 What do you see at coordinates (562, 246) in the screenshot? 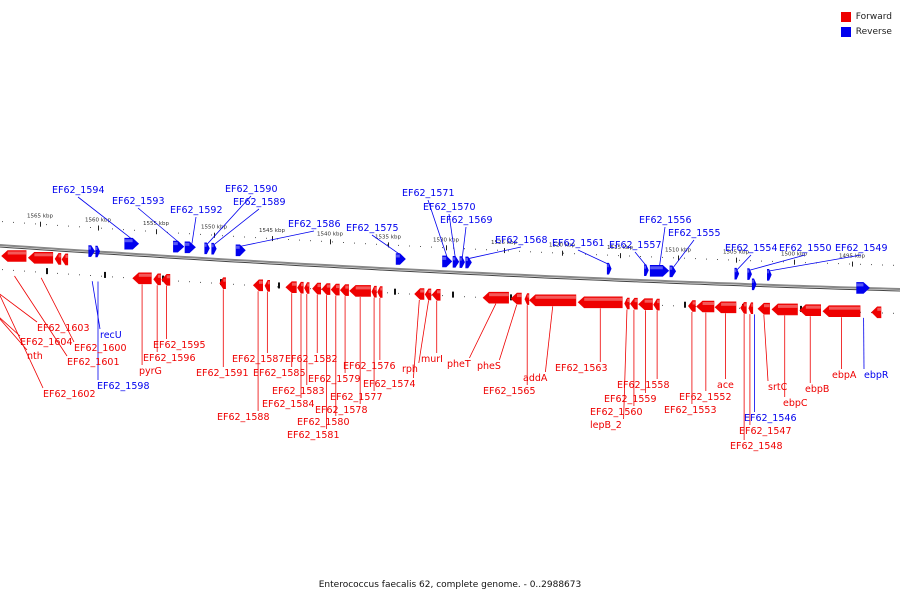
I see `scale-tick-label: 1520 kbp` at bounding box center [562, 246].